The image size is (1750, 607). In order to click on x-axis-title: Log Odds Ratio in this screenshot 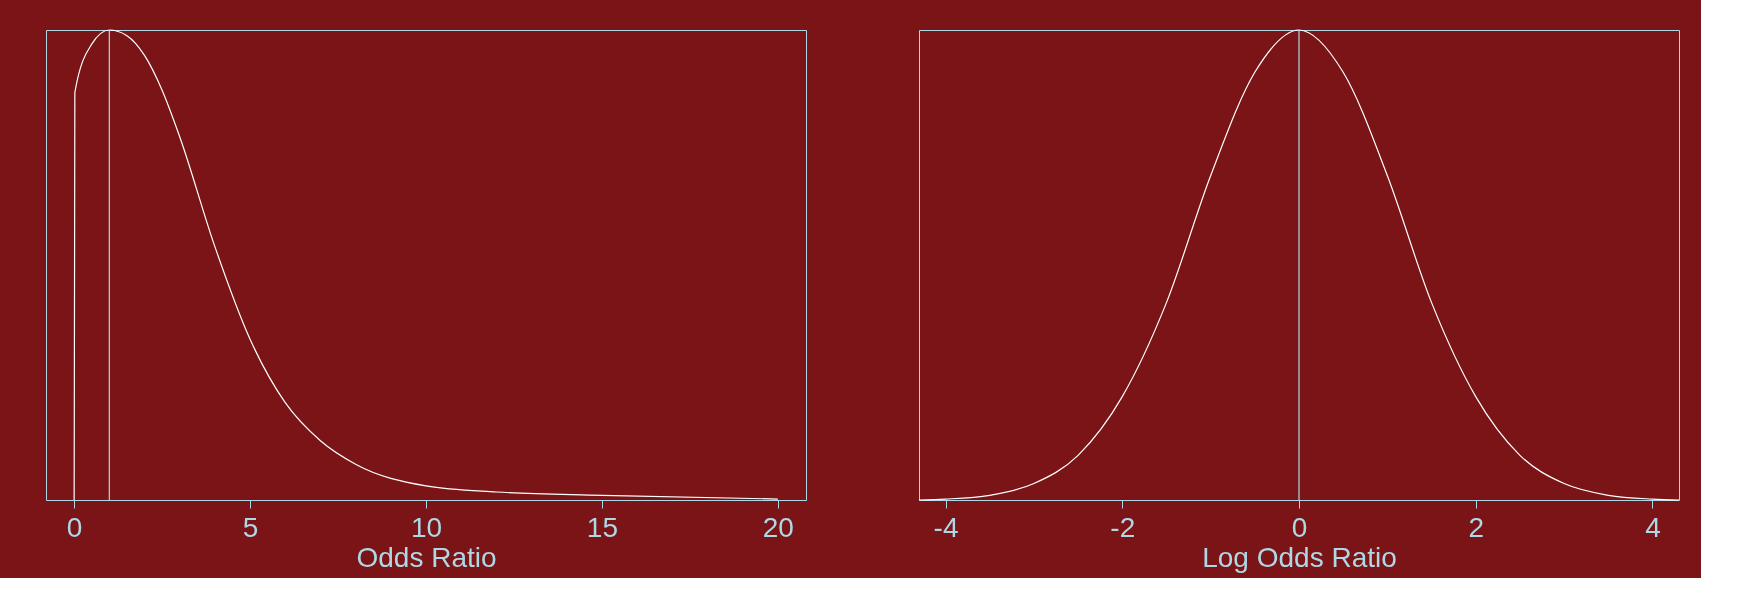, I will do `click(1299, 557)`.